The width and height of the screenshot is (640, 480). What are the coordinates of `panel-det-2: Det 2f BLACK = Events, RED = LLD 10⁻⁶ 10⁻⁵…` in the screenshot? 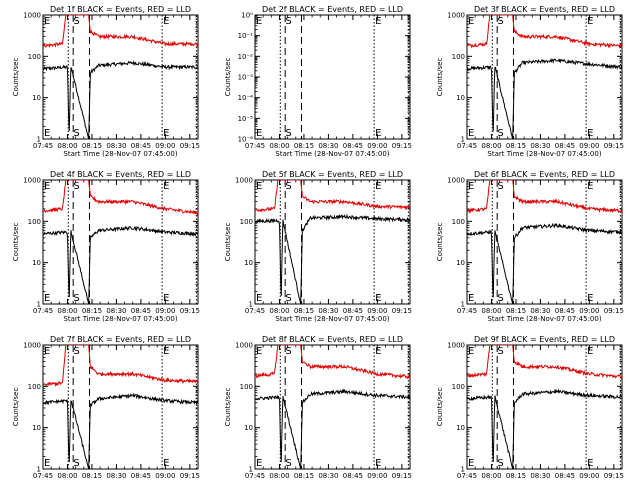 It's located at (318, 81).